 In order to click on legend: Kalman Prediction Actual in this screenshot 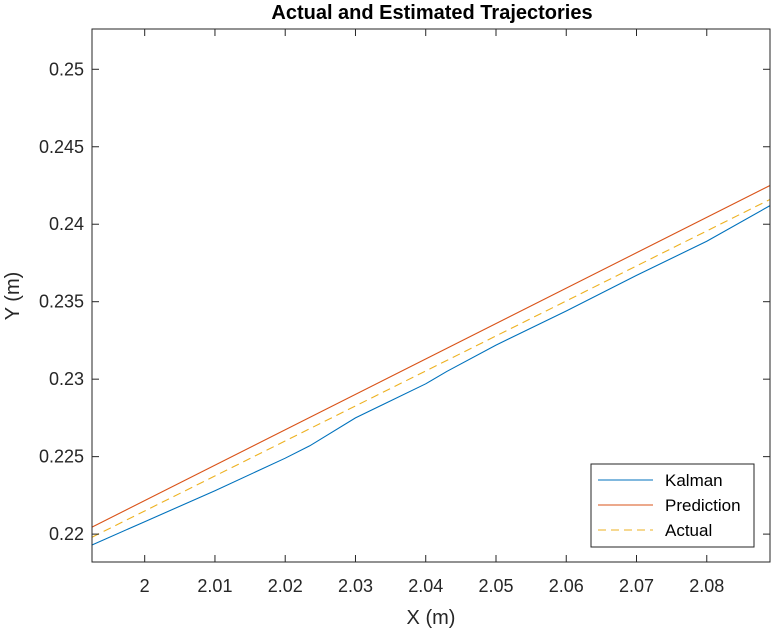, I will do `click(672, 505)`.